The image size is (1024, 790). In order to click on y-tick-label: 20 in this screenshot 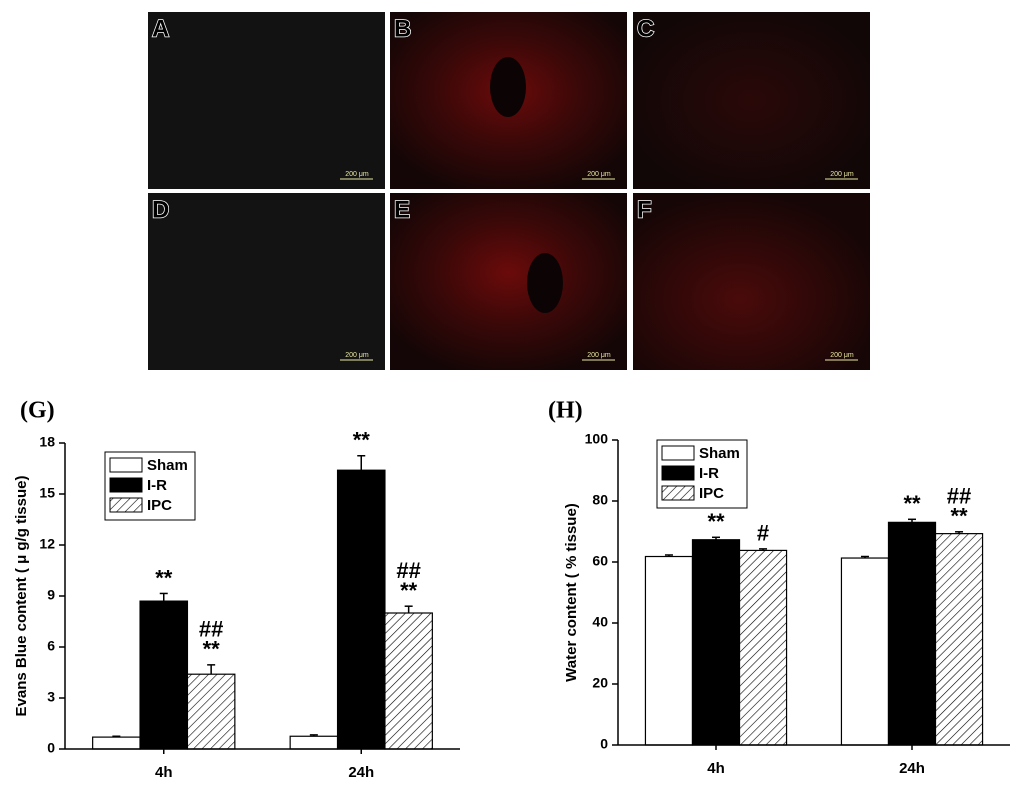, I will do `click(600, 683)`.